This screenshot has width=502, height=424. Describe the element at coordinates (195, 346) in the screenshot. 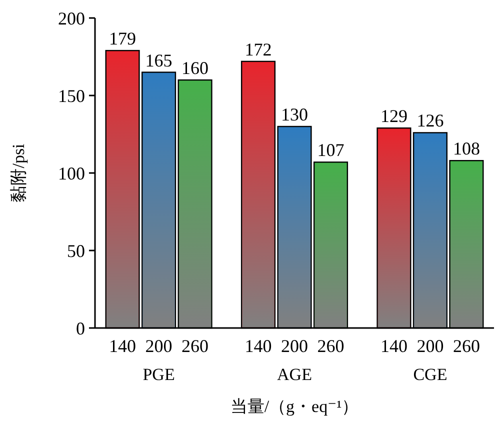

I see `series-label: 260` at that location.